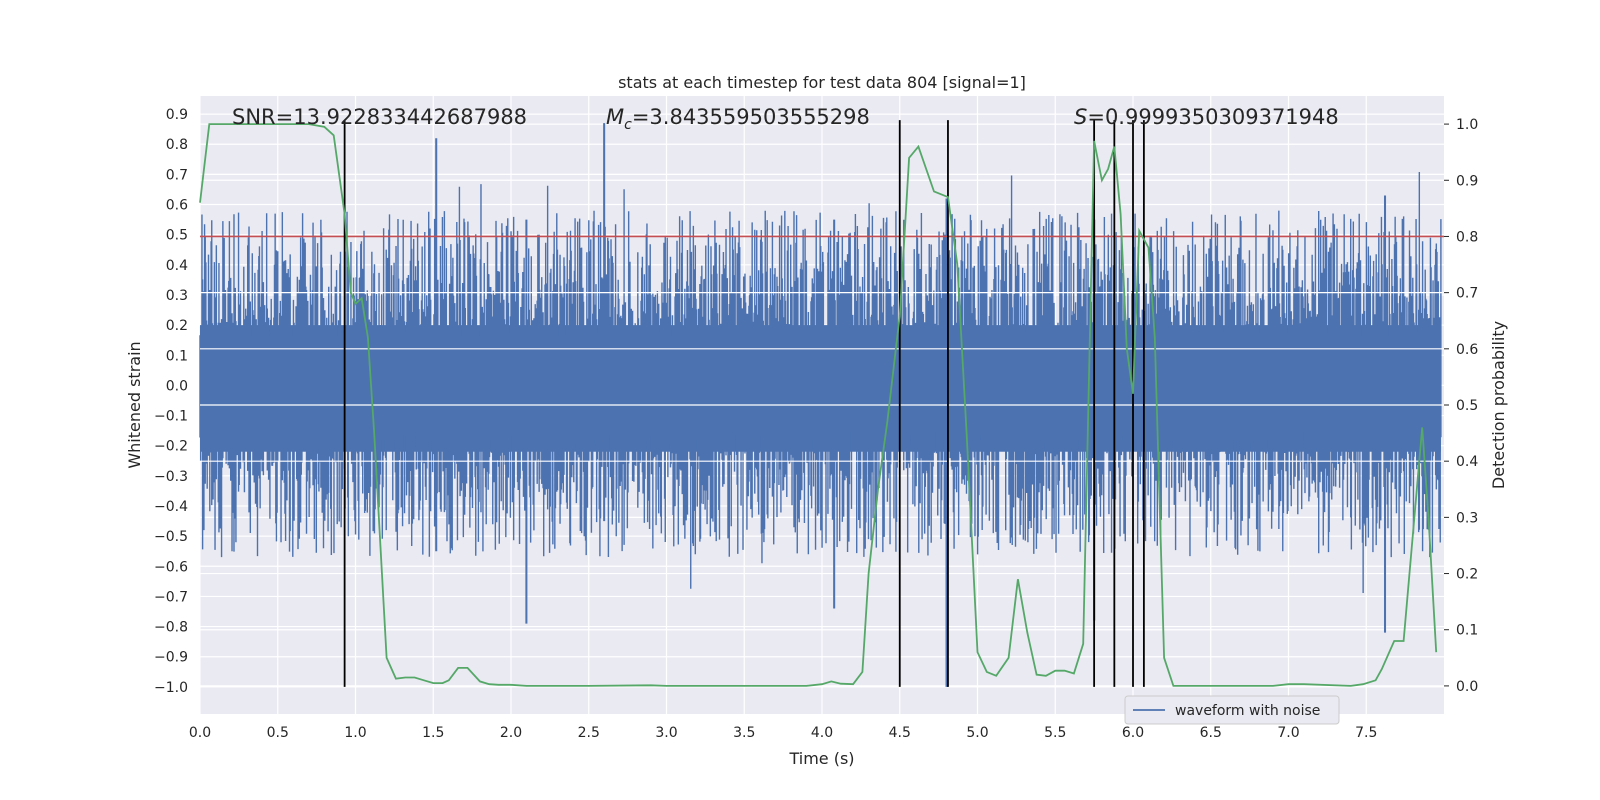 The image size is (1600, 800). I want to click on x-tick-label: 6.0, so click(1133, 733).